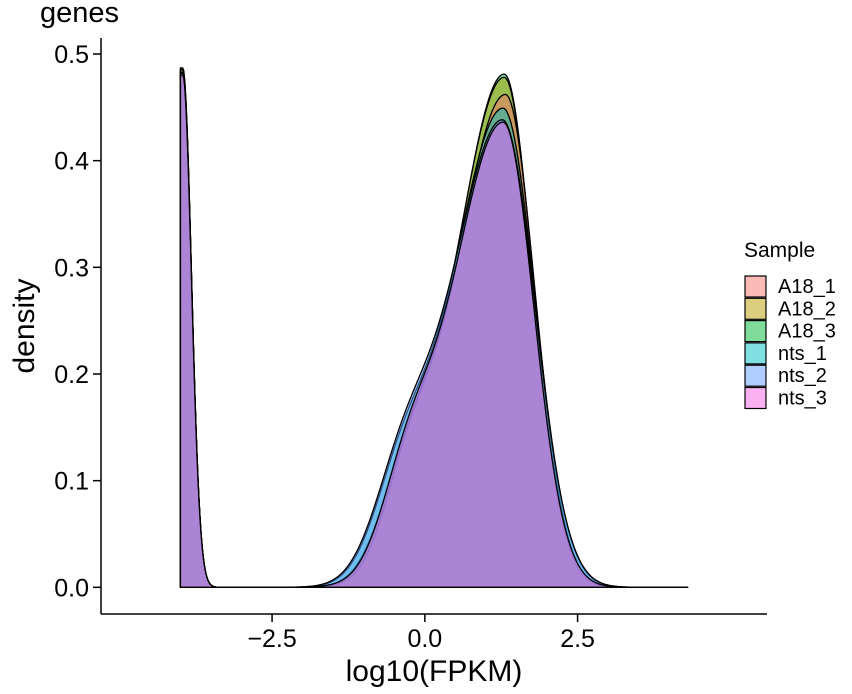  I want to click on y-tick-label: 0.4, so click(71, 162).